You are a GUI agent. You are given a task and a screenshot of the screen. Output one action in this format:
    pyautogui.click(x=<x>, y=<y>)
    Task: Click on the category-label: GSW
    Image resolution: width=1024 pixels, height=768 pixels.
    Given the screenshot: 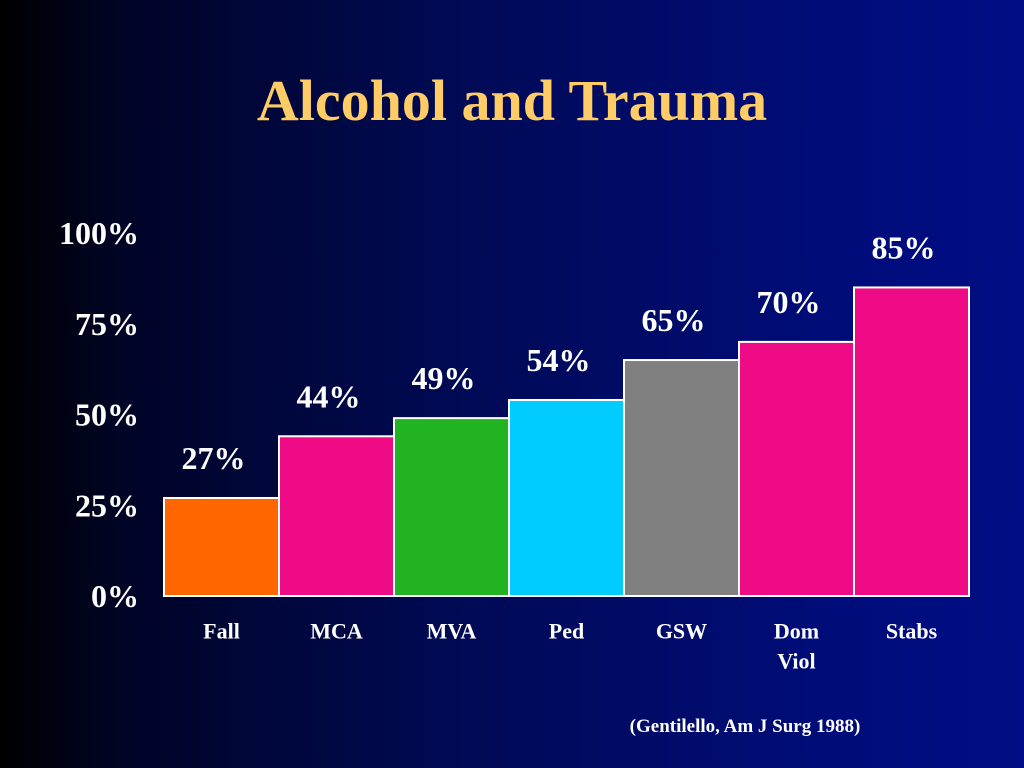 What is the action you would take?
    pyautogui.click(x=681, y=631)
    